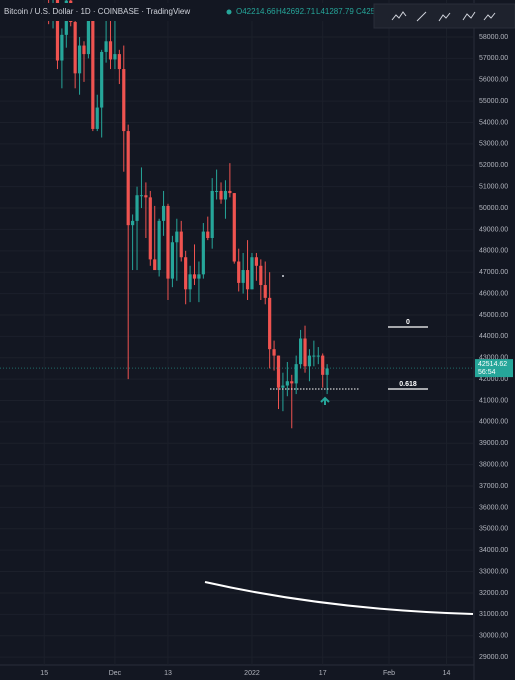 The width and height of the screenshot is (515, 680). Describe the element at coordinates (408, 384) in the screenshot. I see `fib-label: 0.618` at that location.